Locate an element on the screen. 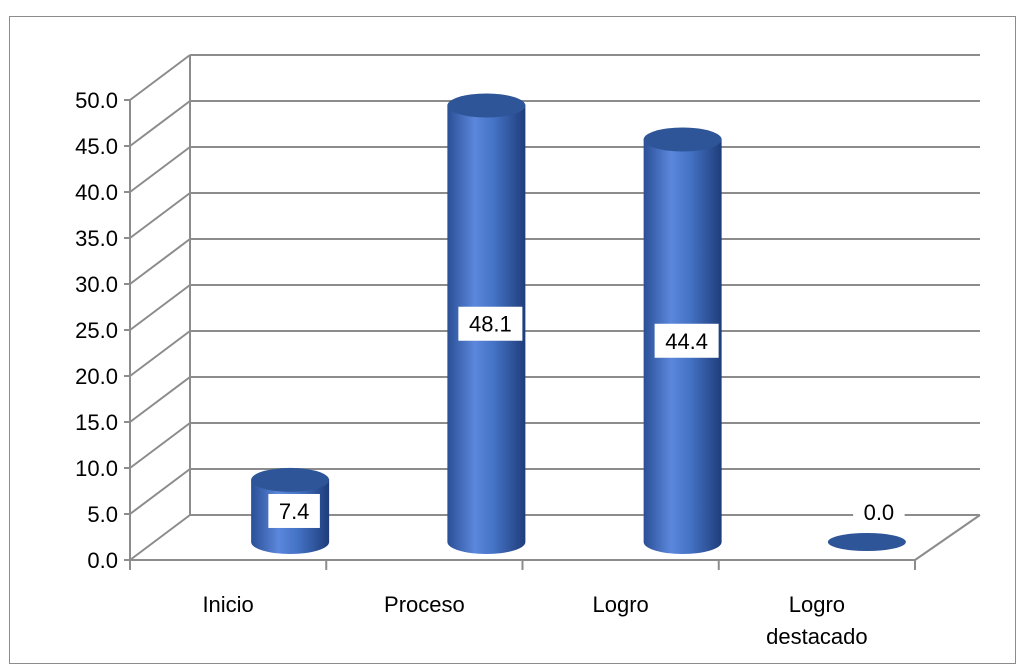 The image size is (1028, 672). y-tick-label: 25.0 is located at coordinates (96, 330).